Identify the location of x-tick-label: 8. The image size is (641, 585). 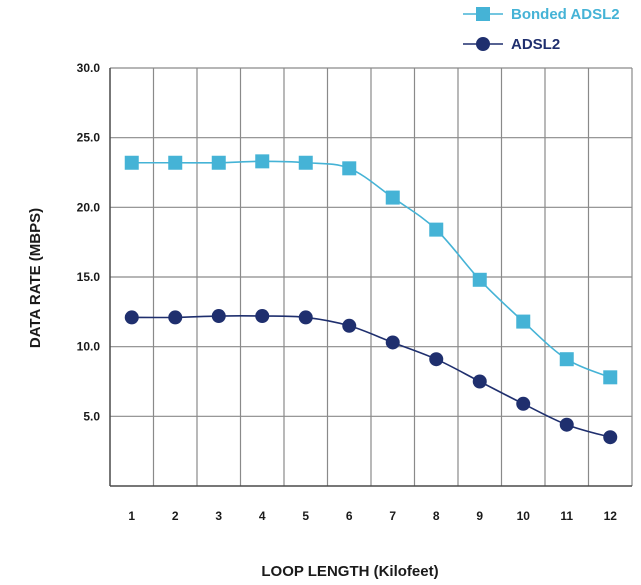
(436, 516).